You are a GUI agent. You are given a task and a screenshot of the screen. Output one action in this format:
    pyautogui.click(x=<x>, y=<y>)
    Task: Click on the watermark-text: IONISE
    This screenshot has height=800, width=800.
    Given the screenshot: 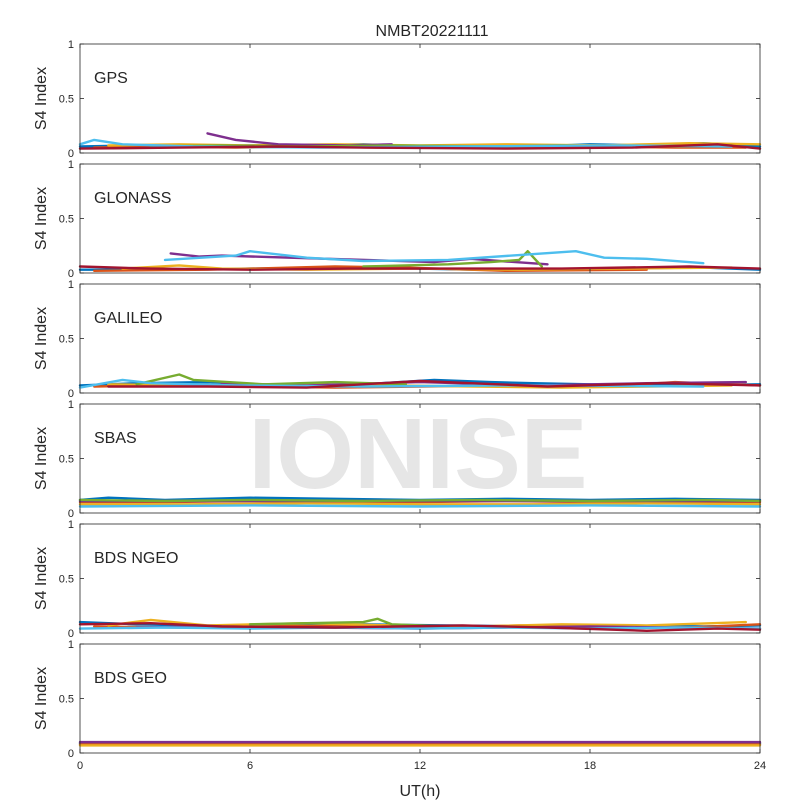 What is the action you would take?
    pyautogui.click(x=418, y=454)
    